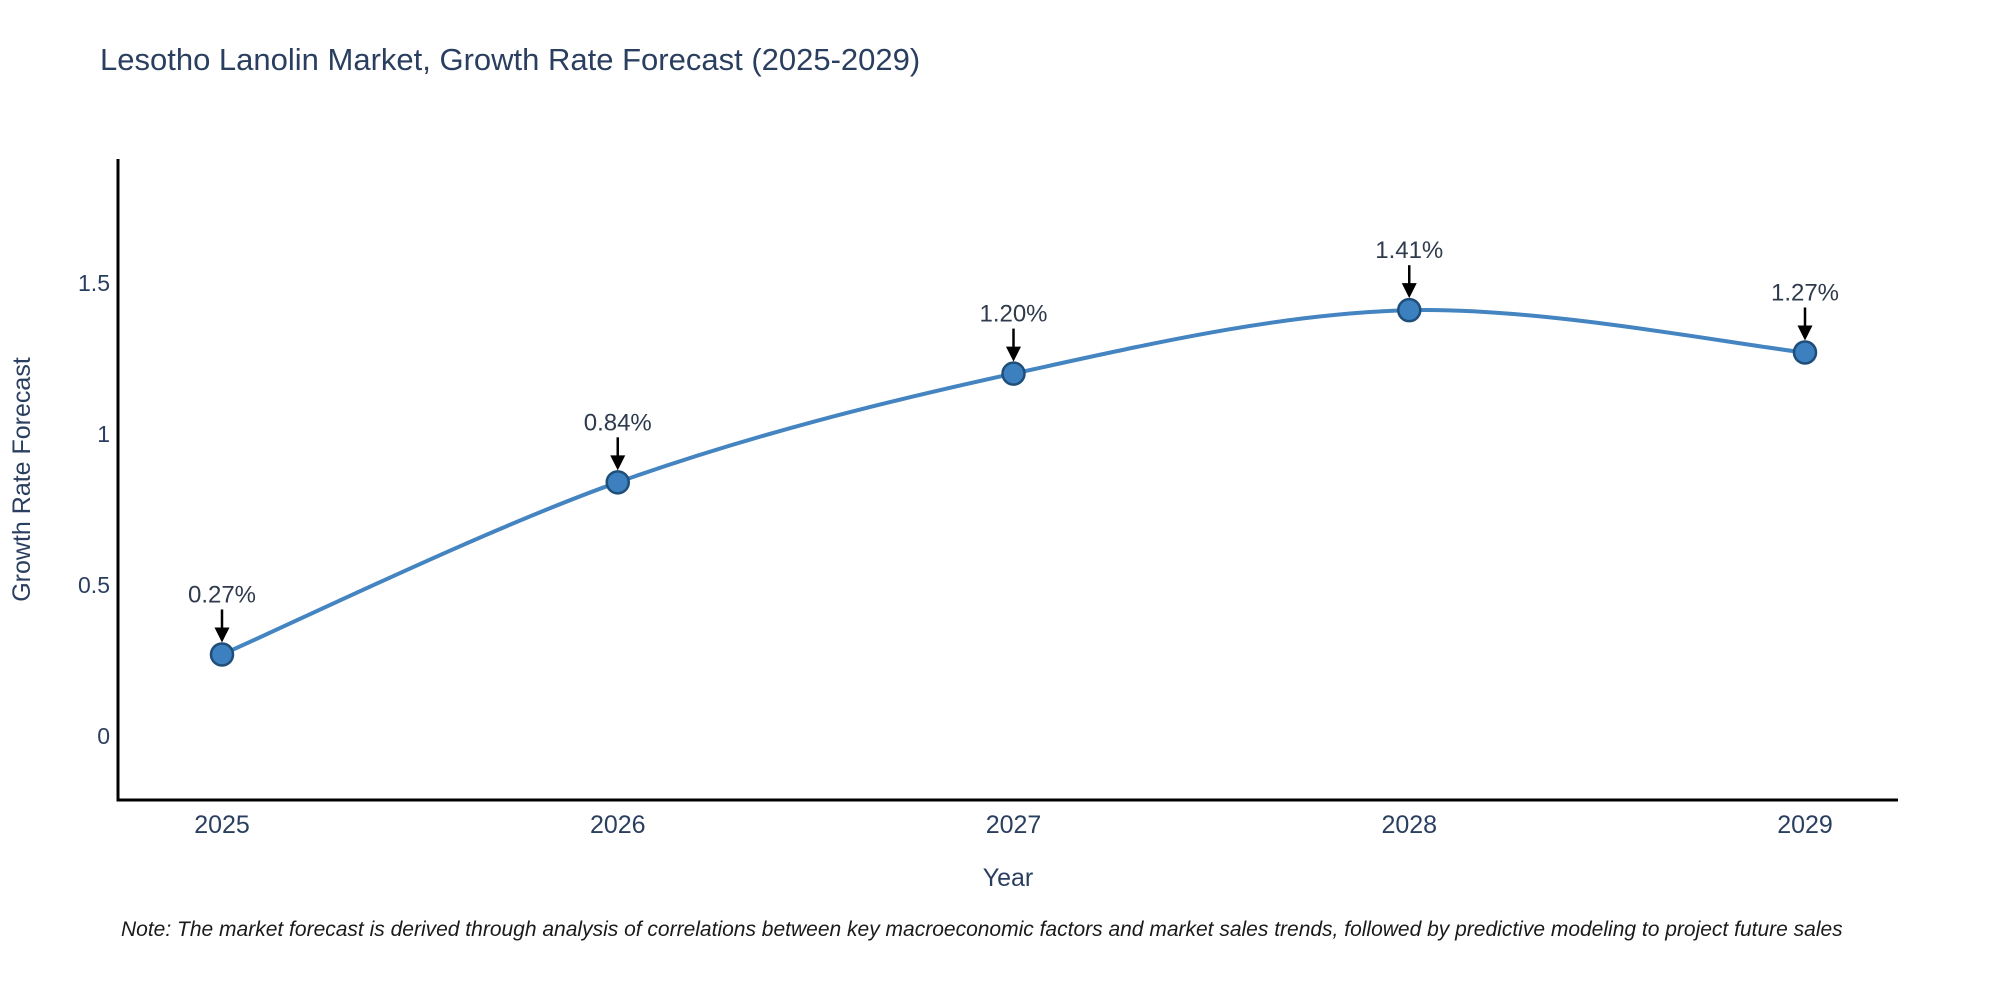  Describe the element at coordinates (1008, 878) in the screenshot. I see `x-axis-title: Year` at that location.